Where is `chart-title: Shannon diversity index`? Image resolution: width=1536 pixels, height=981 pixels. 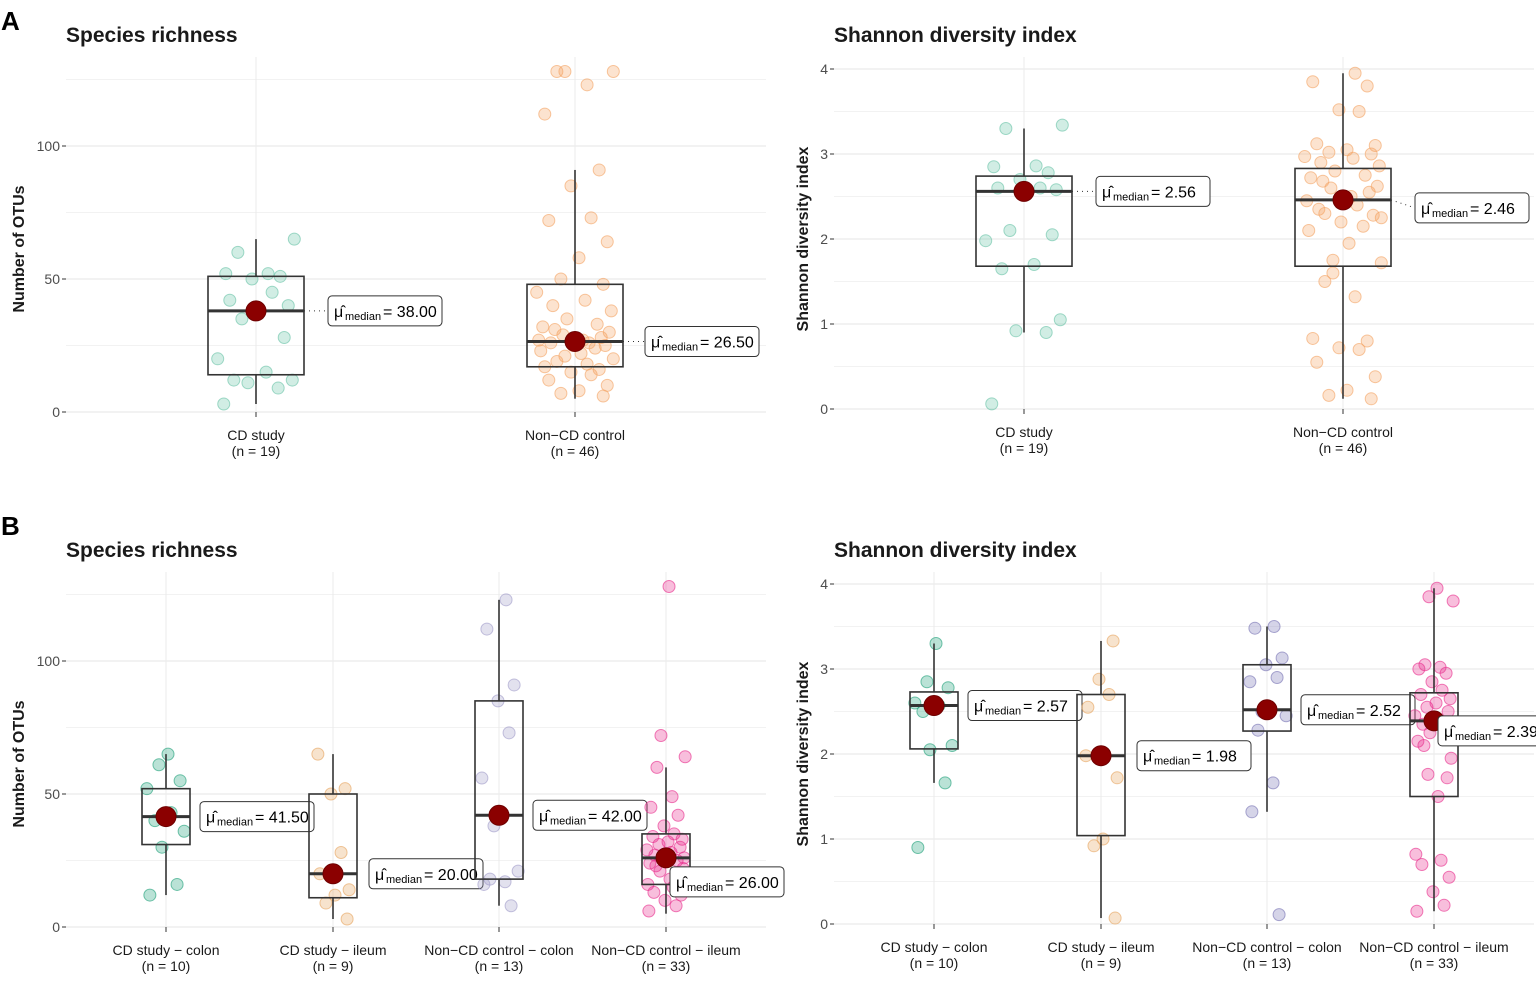 chart-title: Shannon diversity index is located at coordinates (955, 35).